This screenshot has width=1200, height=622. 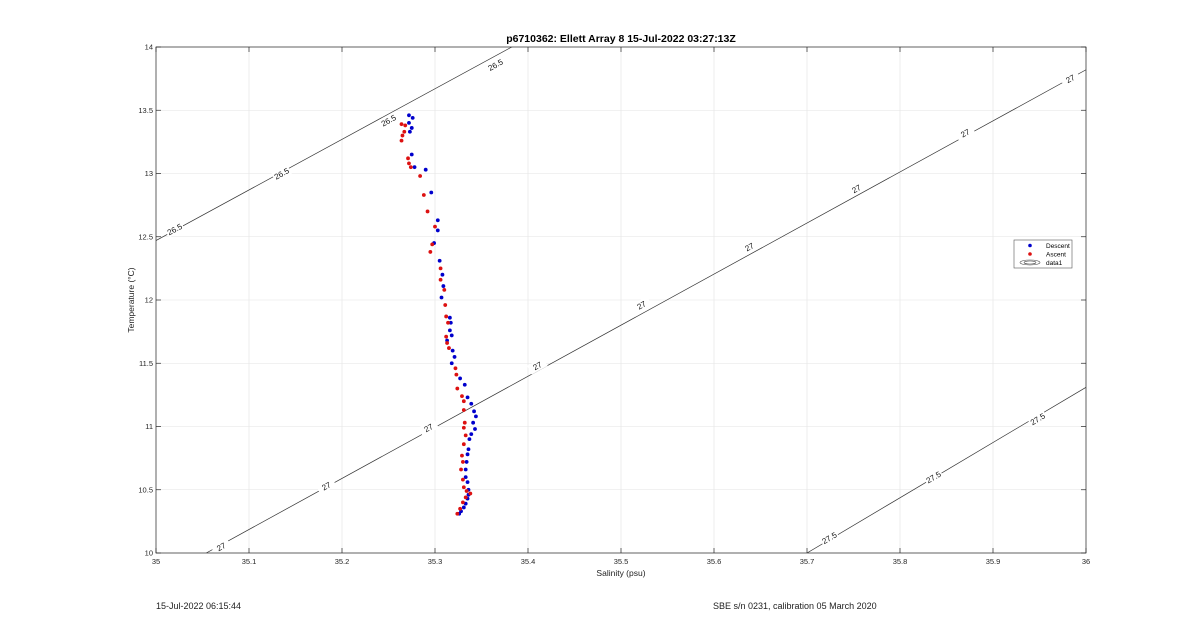 I want to click on x-tick-label: 35.5, so click(x=621, y=561).